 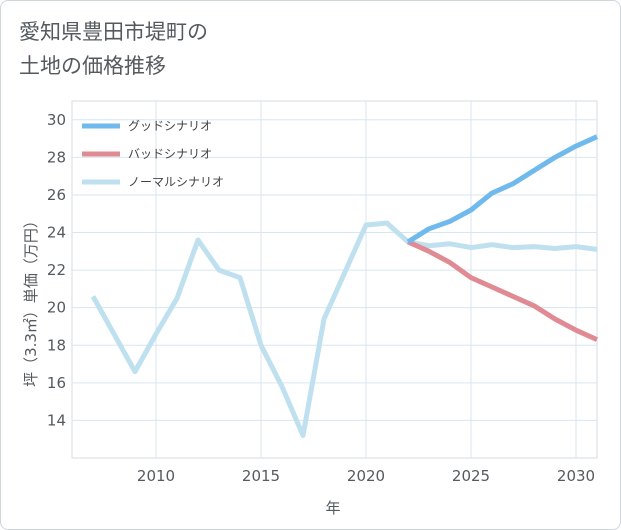 What do you see at coordinates (31, 300) in the screenshot?
I see `y-axis-title: 坪（3.3㎡）単価（万円）` at bounding box center [31, 300].